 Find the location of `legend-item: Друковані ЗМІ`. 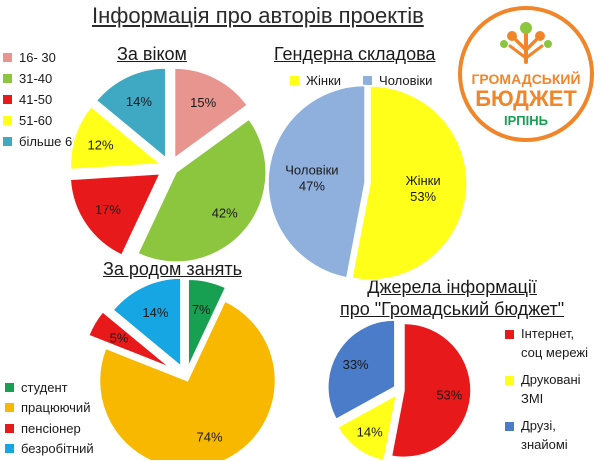

legend-item: Друковані ЗМІ is located at coordinates (552, 389).